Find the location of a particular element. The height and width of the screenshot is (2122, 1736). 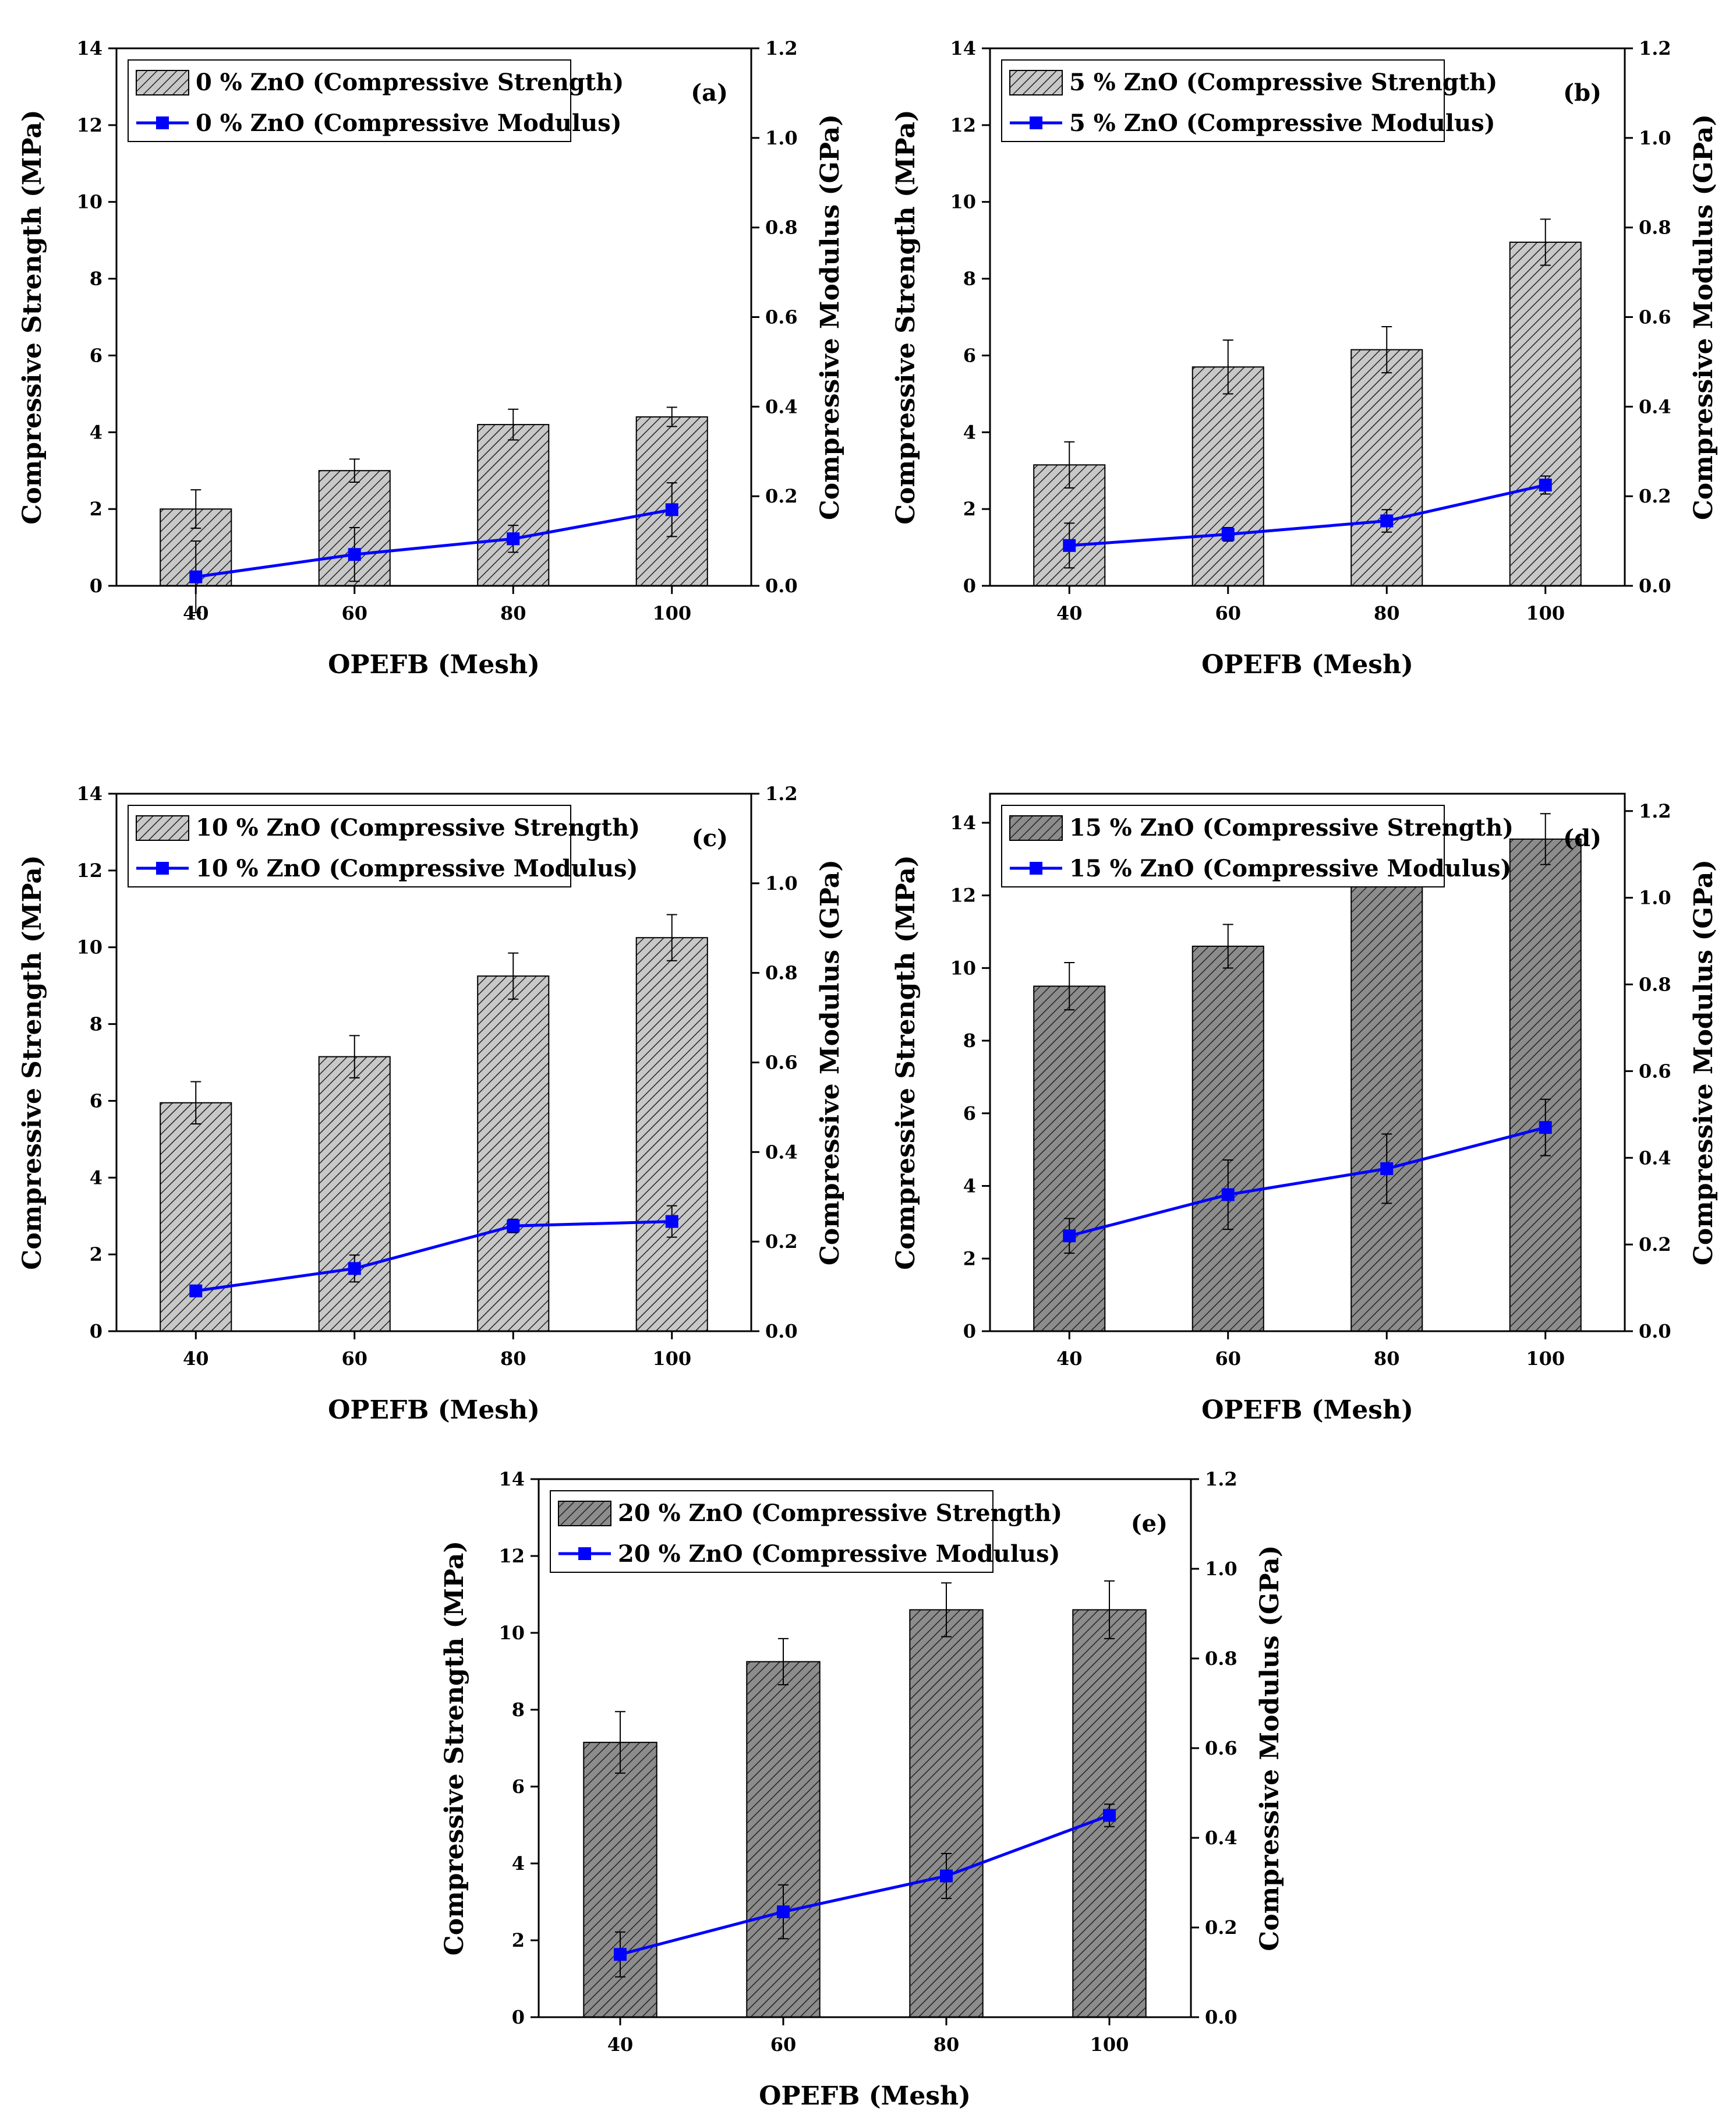

y-tick-label: 0 is located at coordinates (96, 1331).